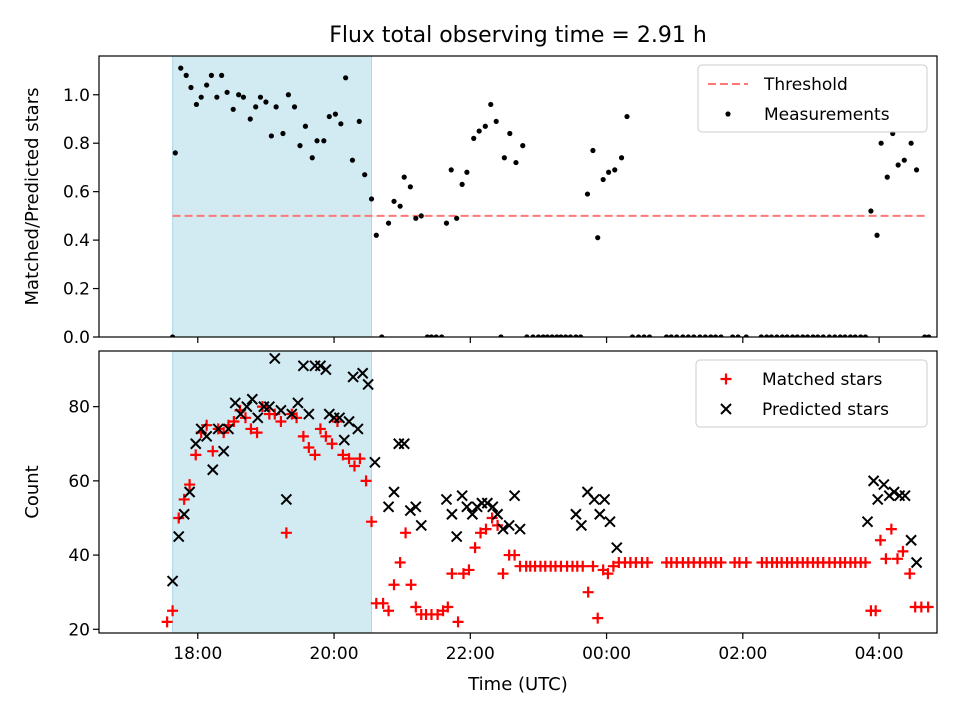 This screenshot has width=960, height=720. What do you see at coordinates (79, 482) in the screenshot?
I see `y-tick-label: 60` at bounding box center [79, 482].